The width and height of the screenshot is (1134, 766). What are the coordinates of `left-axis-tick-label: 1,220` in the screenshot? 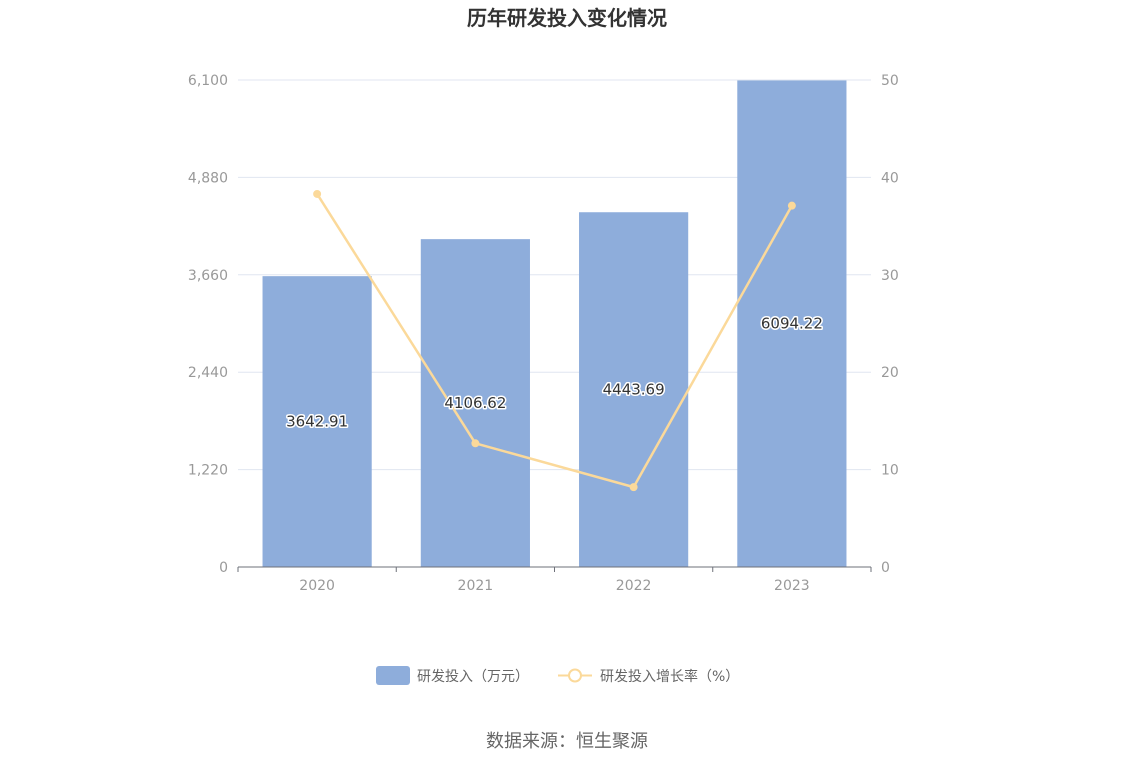 It's located at (208, 471).